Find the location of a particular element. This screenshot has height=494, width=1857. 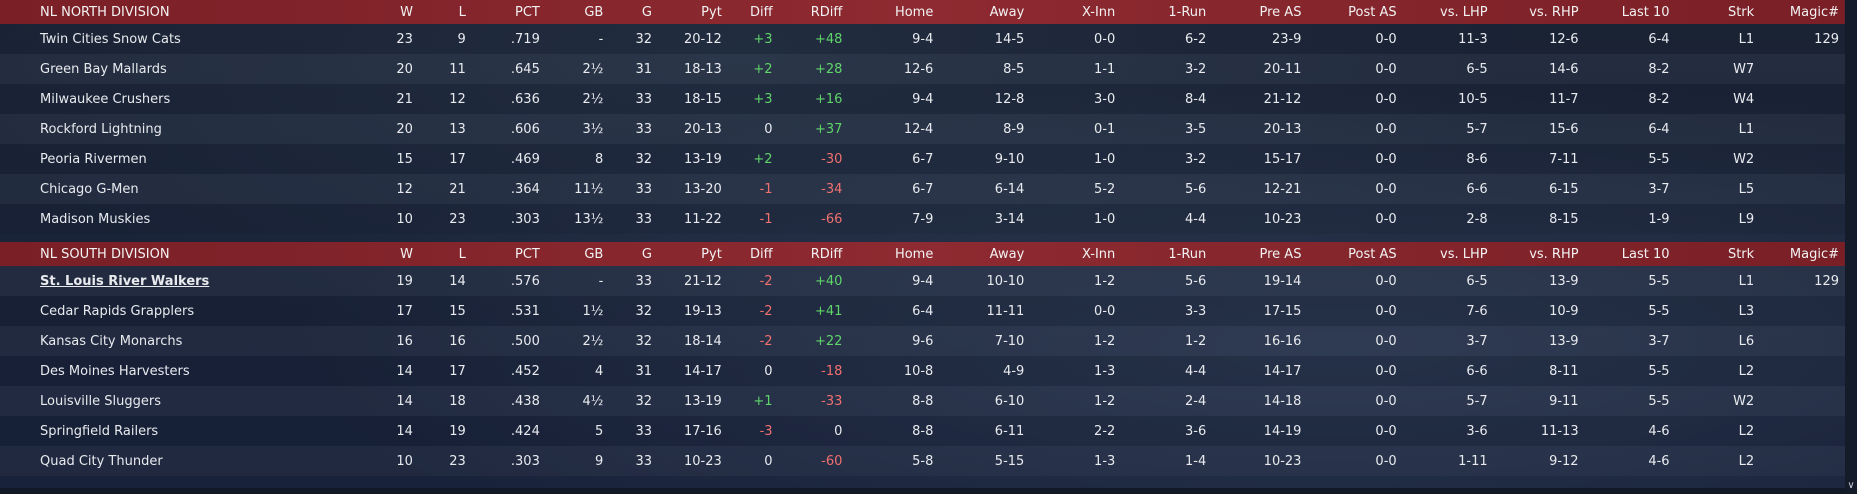

team-name: Louisville Sluggers is located at coordinates (190, 401).